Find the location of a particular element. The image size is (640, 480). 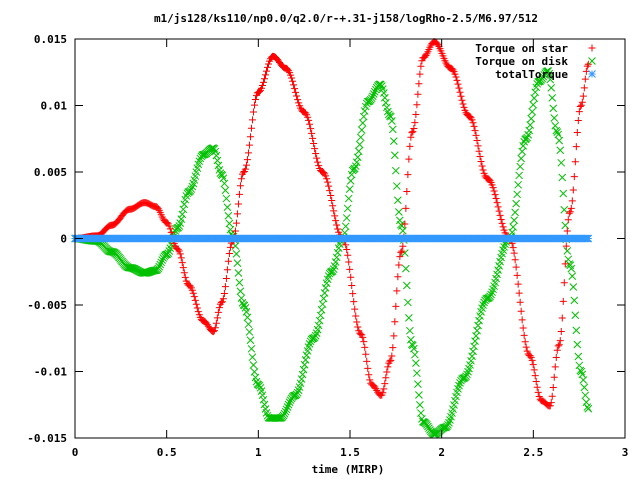

x-tick-label: 0 is located at coordinates (75, 452).